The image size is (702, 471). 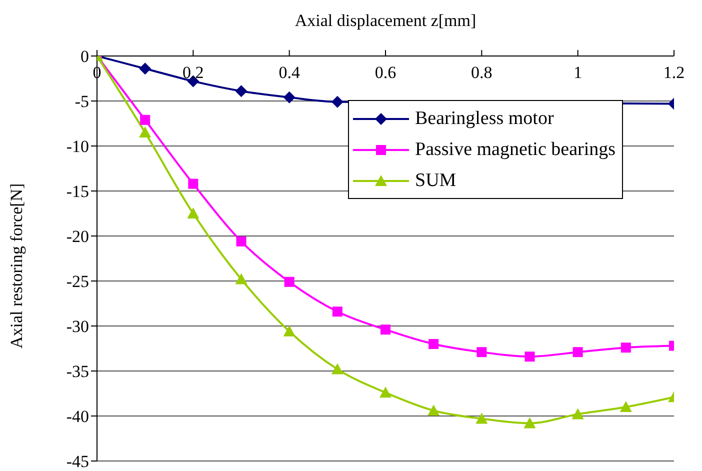 What do you see at coordinates (81, 102) in the screenshot?
I see `y-tick-label: -5` at bounding box center [81, 102].